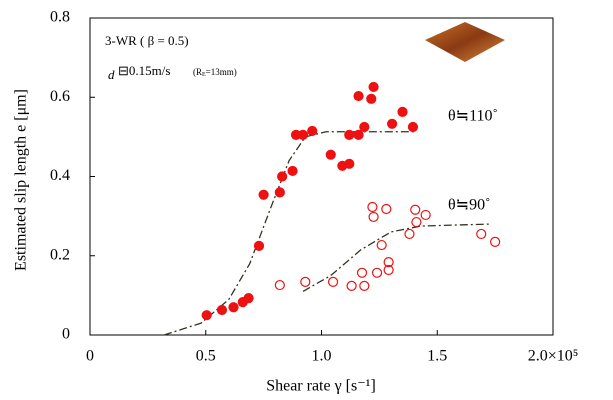  What do you see at coordinates (396, 257) in the screenshot?
I see `fit-curve` at bounding box center [396, 257].